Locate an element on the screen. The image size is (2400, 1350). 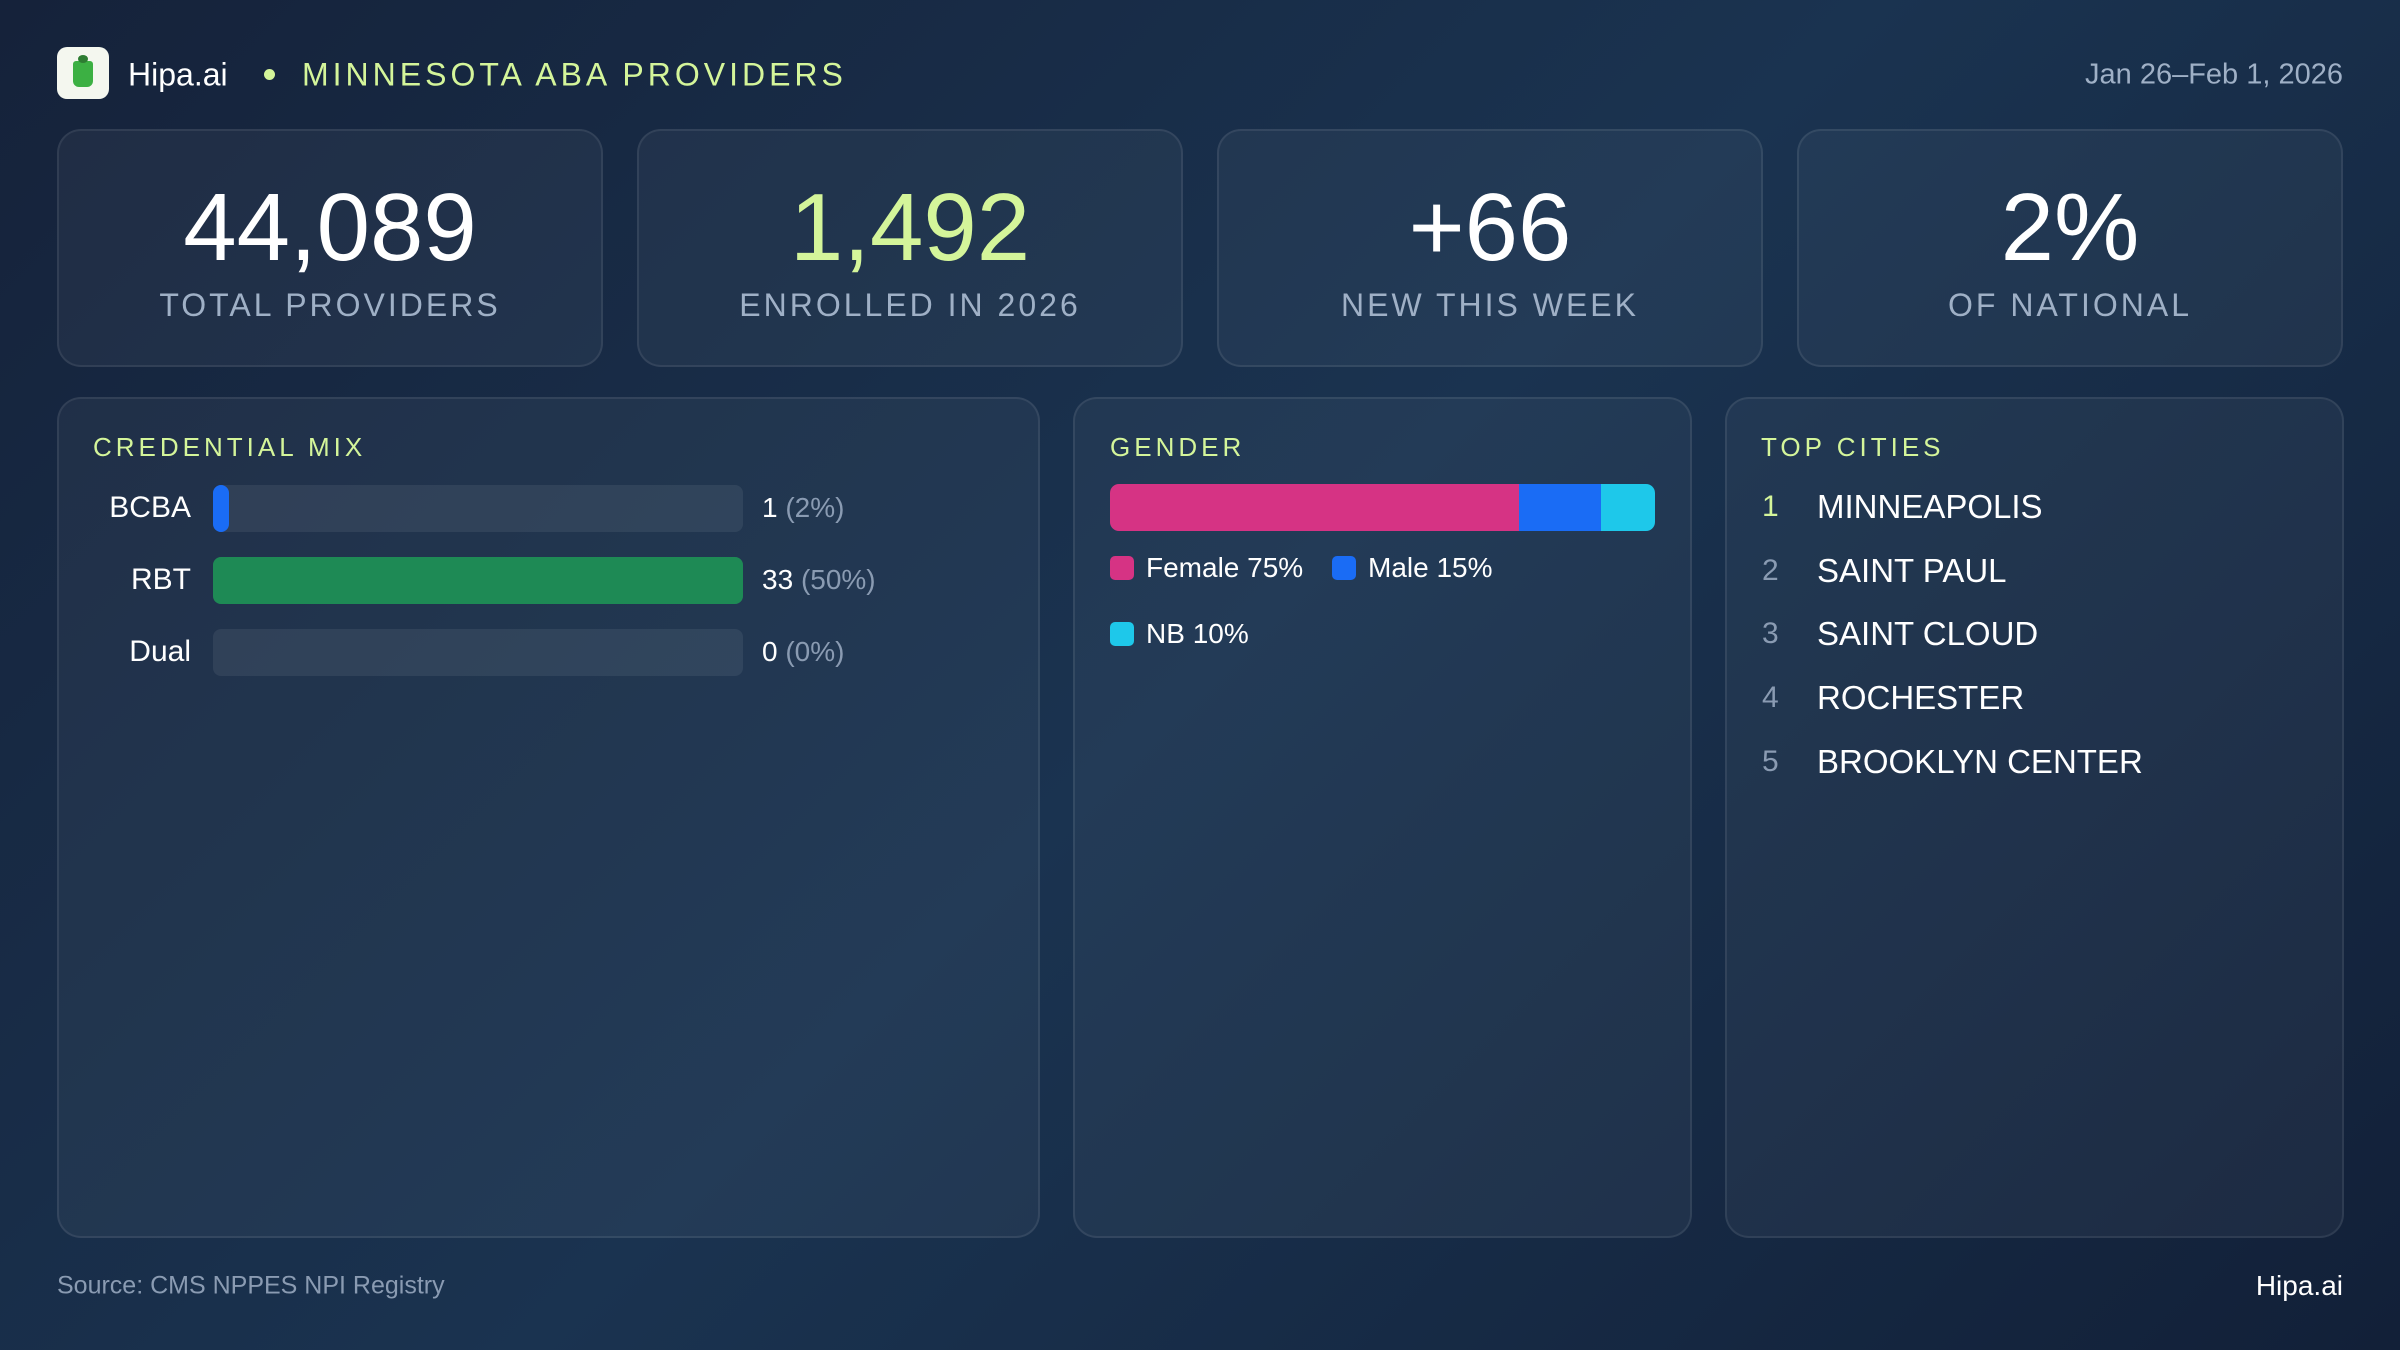
share: (50%) is located at coordinates (838, 579).